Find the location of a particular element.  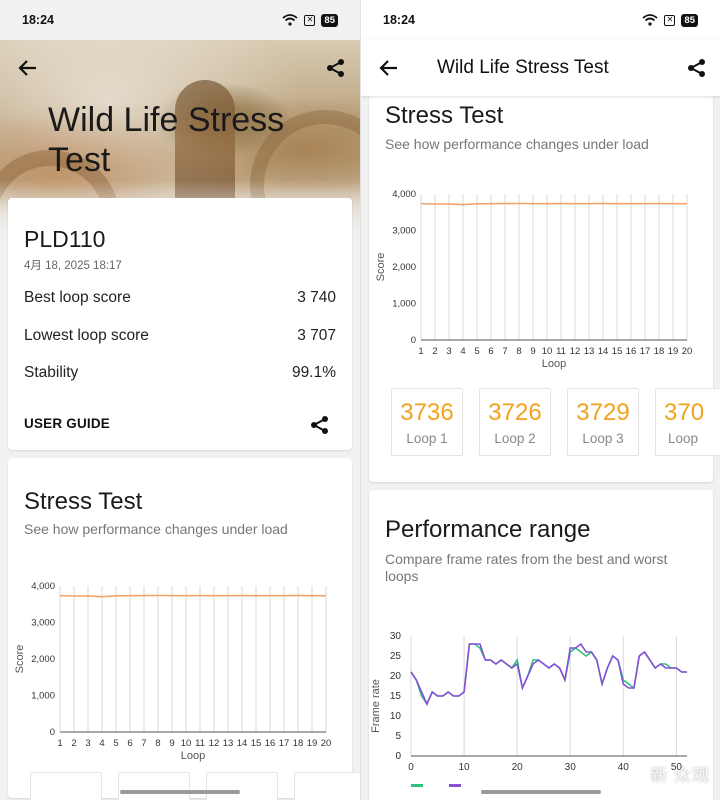

share-icon is located at coordinates (319, 425).